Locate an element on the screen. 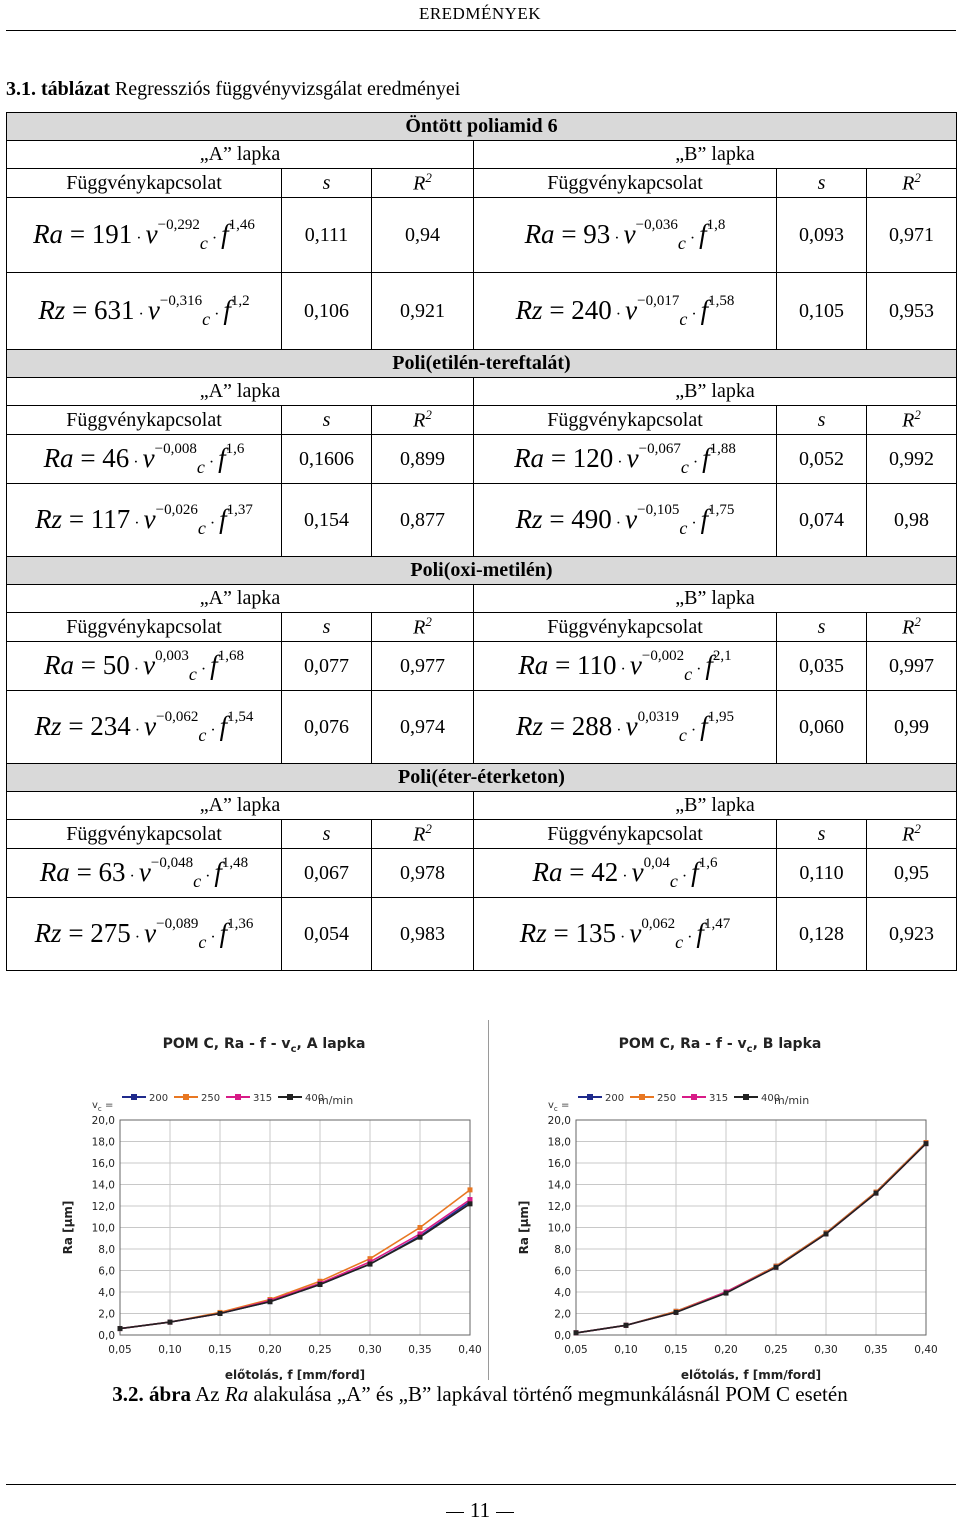  col-r2-b: R2 is located at coordinates (911, 834).